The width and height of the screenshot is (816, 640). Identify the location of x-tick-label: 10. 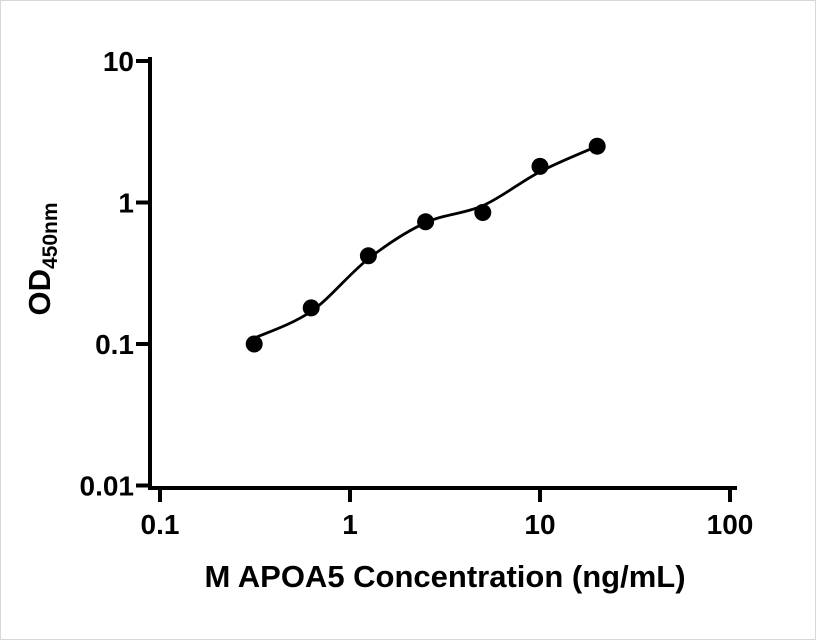
(539, 524).